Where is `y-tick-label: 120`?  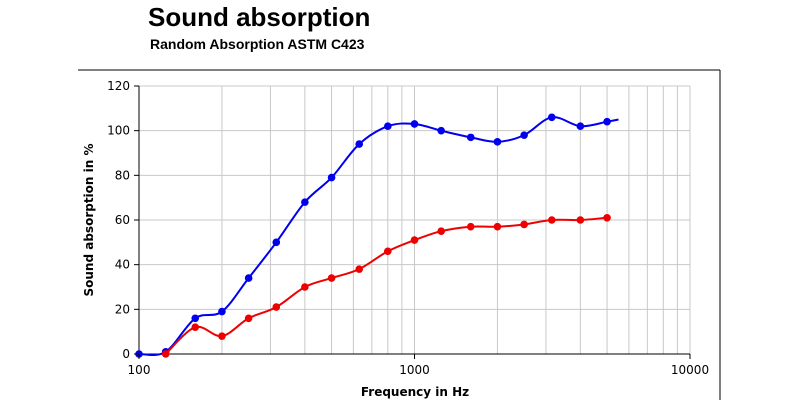
y-tick-label: 120 is located at coordinates (118, 86).